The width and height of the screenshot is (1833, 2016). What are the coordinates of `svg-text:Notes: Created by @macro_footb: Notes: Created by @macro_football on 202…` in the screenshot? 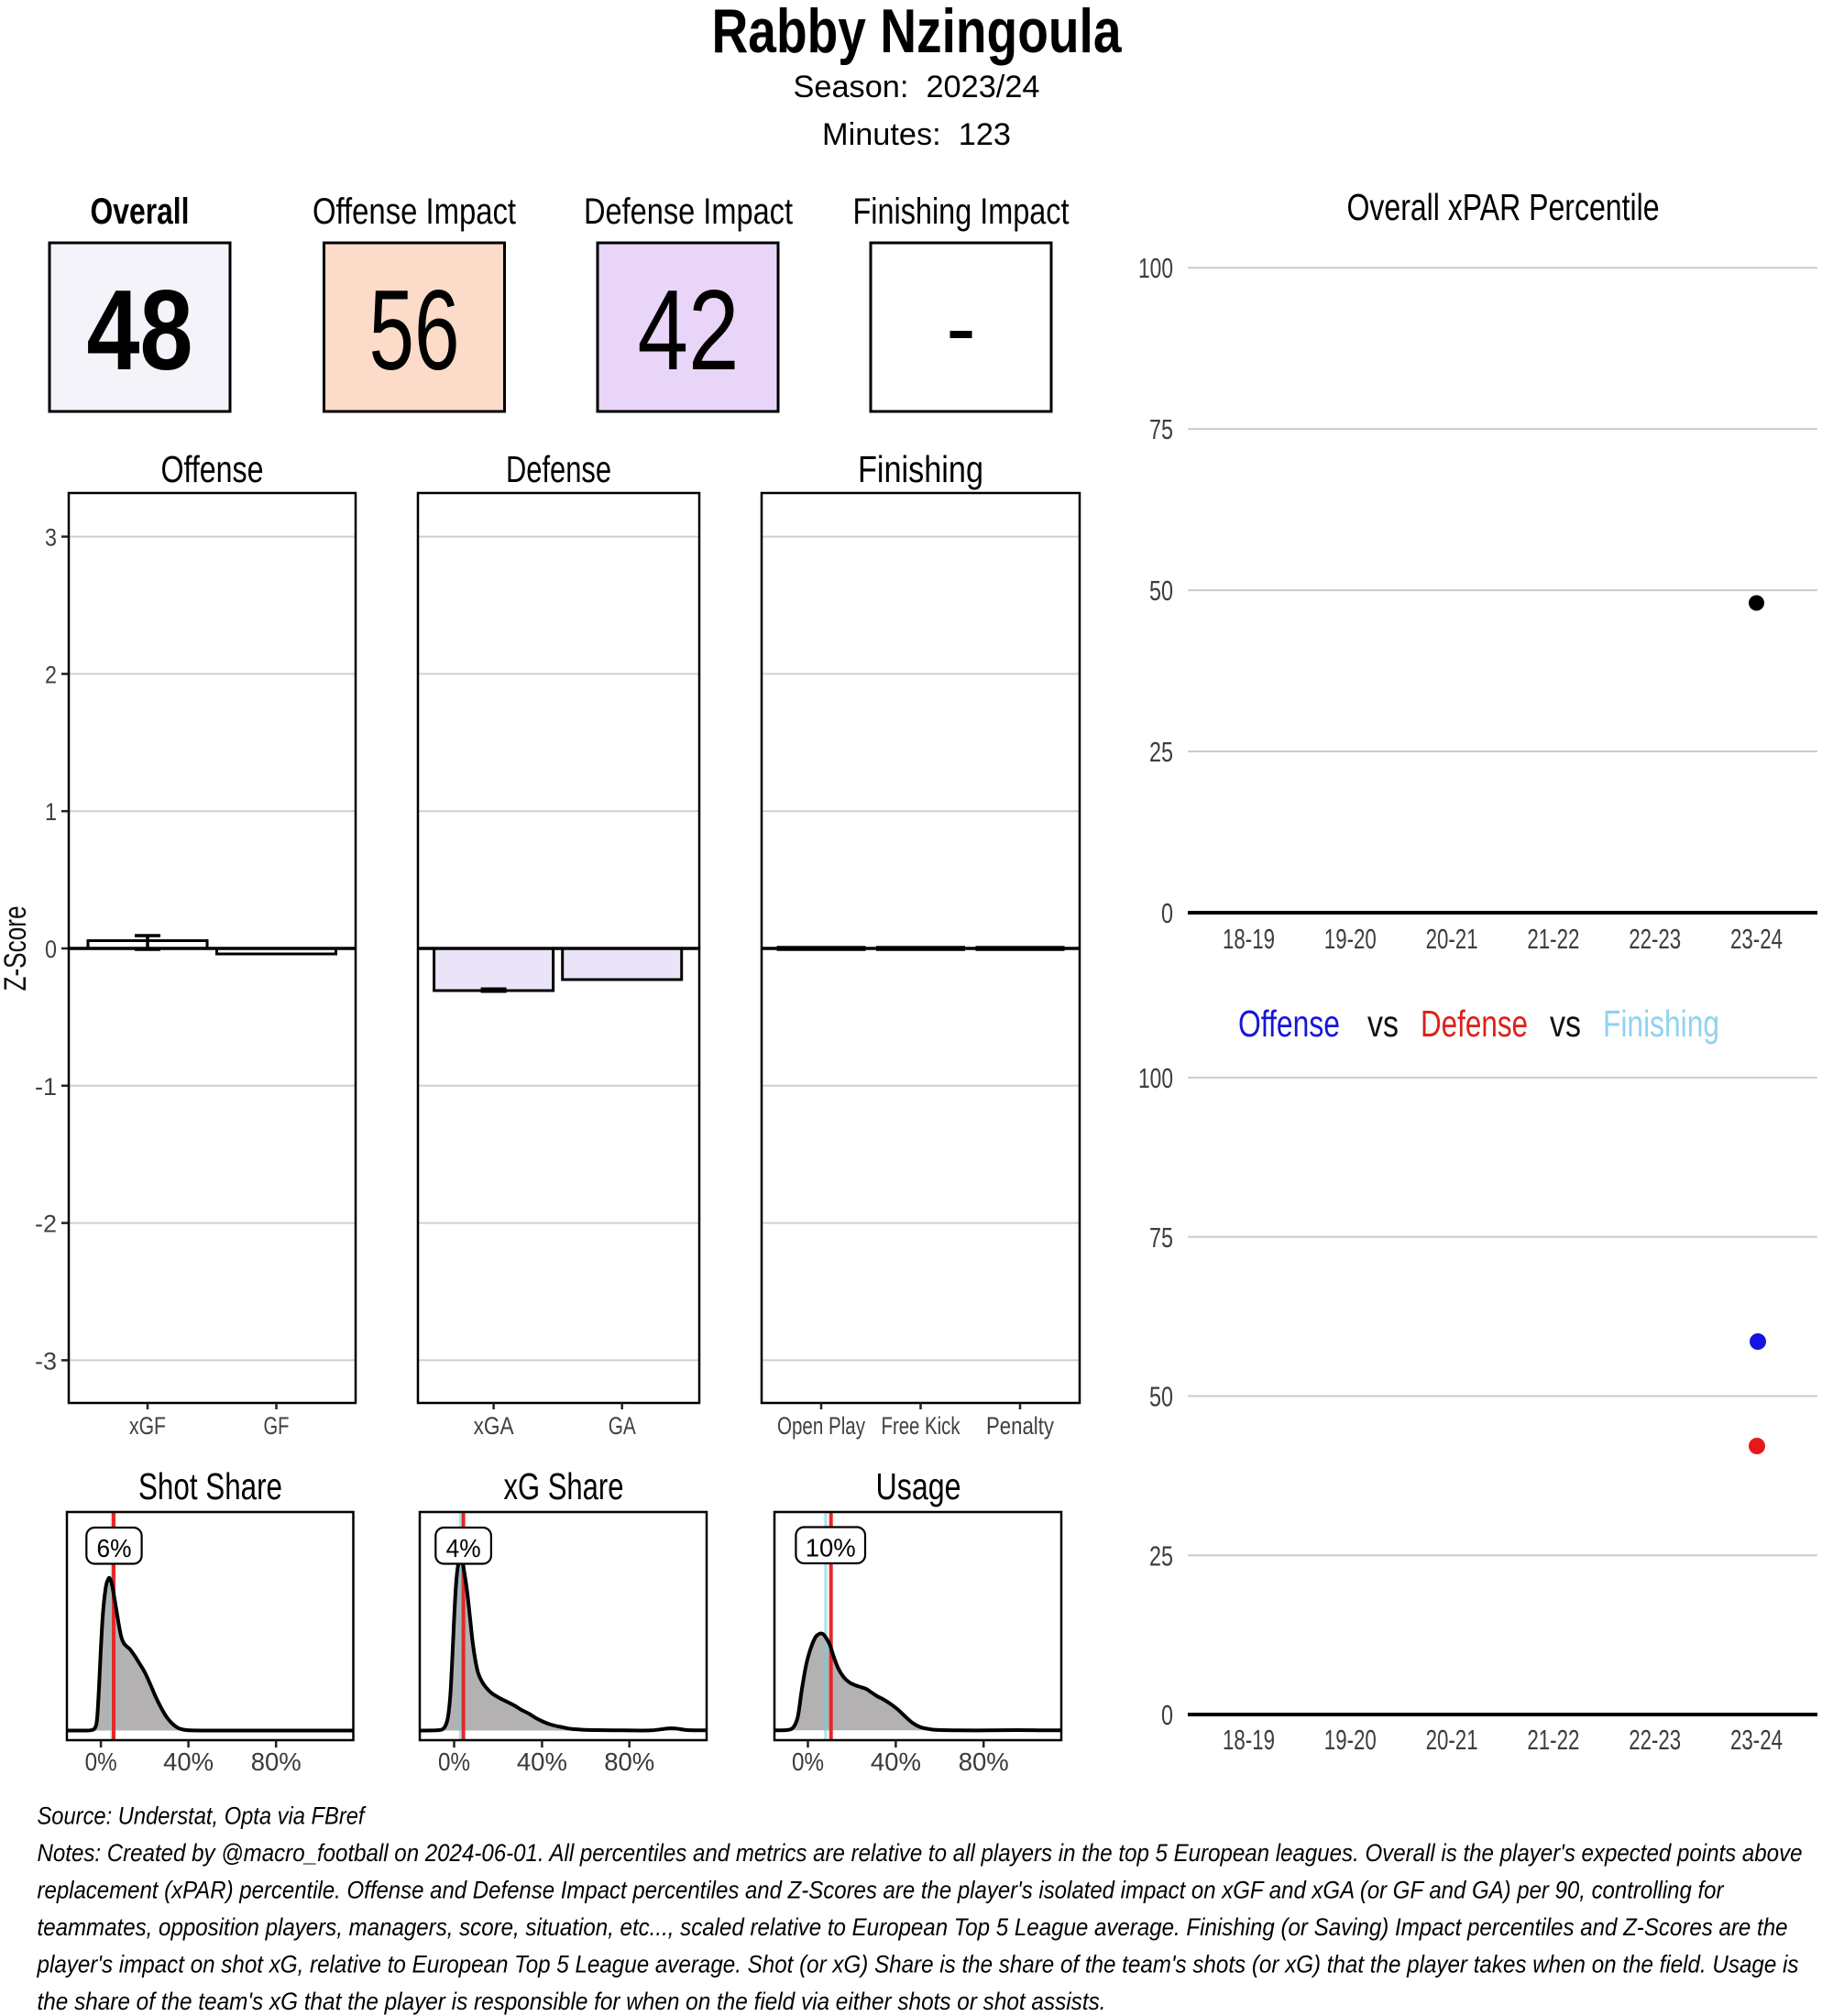 It's located at (920, 1853).